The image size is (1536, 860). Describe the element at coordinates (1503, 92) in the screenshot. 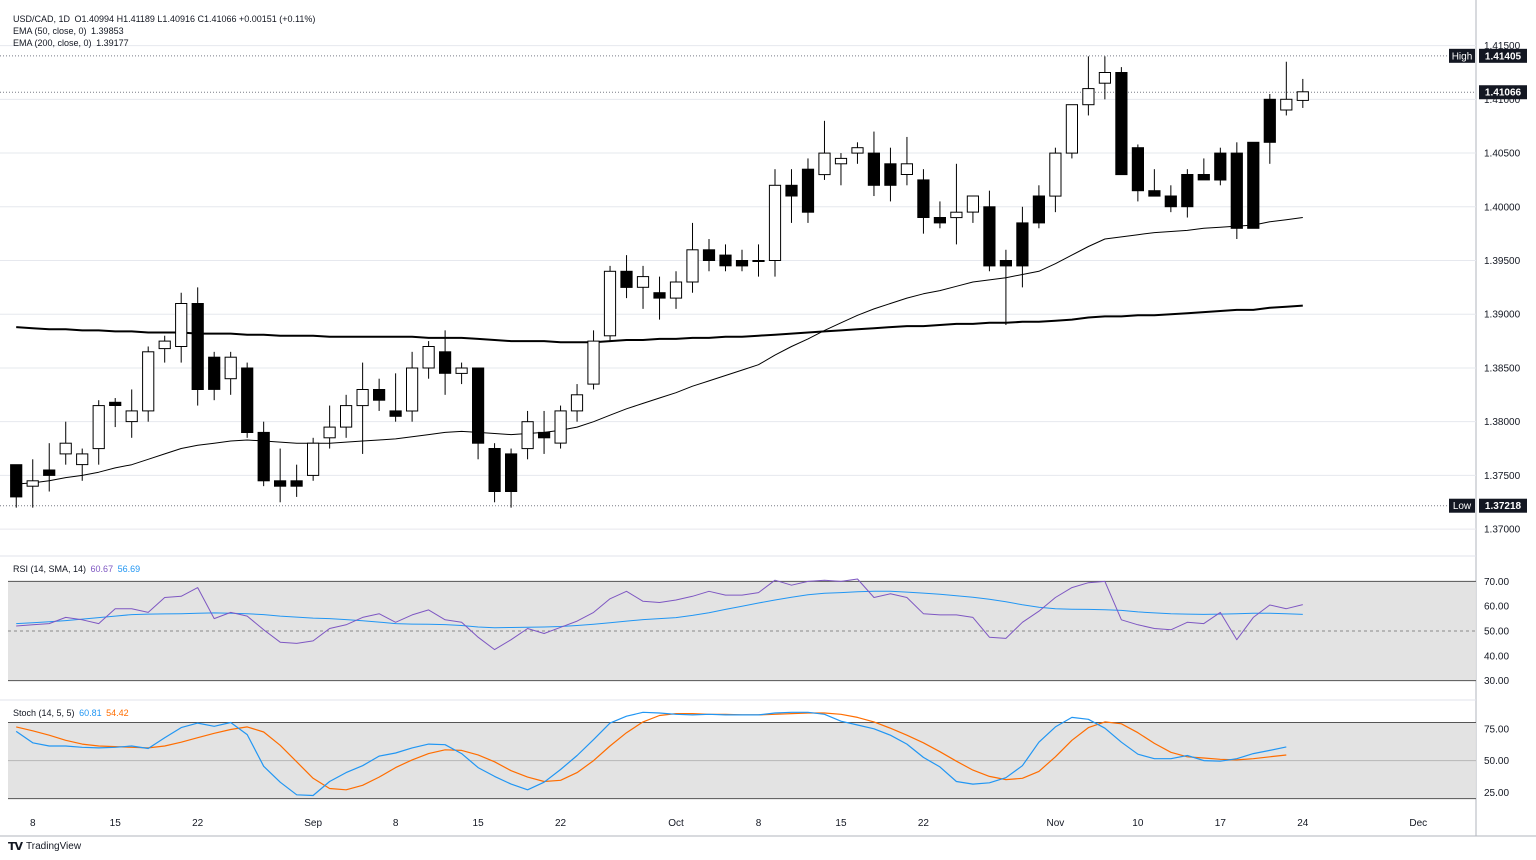

I see `last-price-value-bg` at that location.